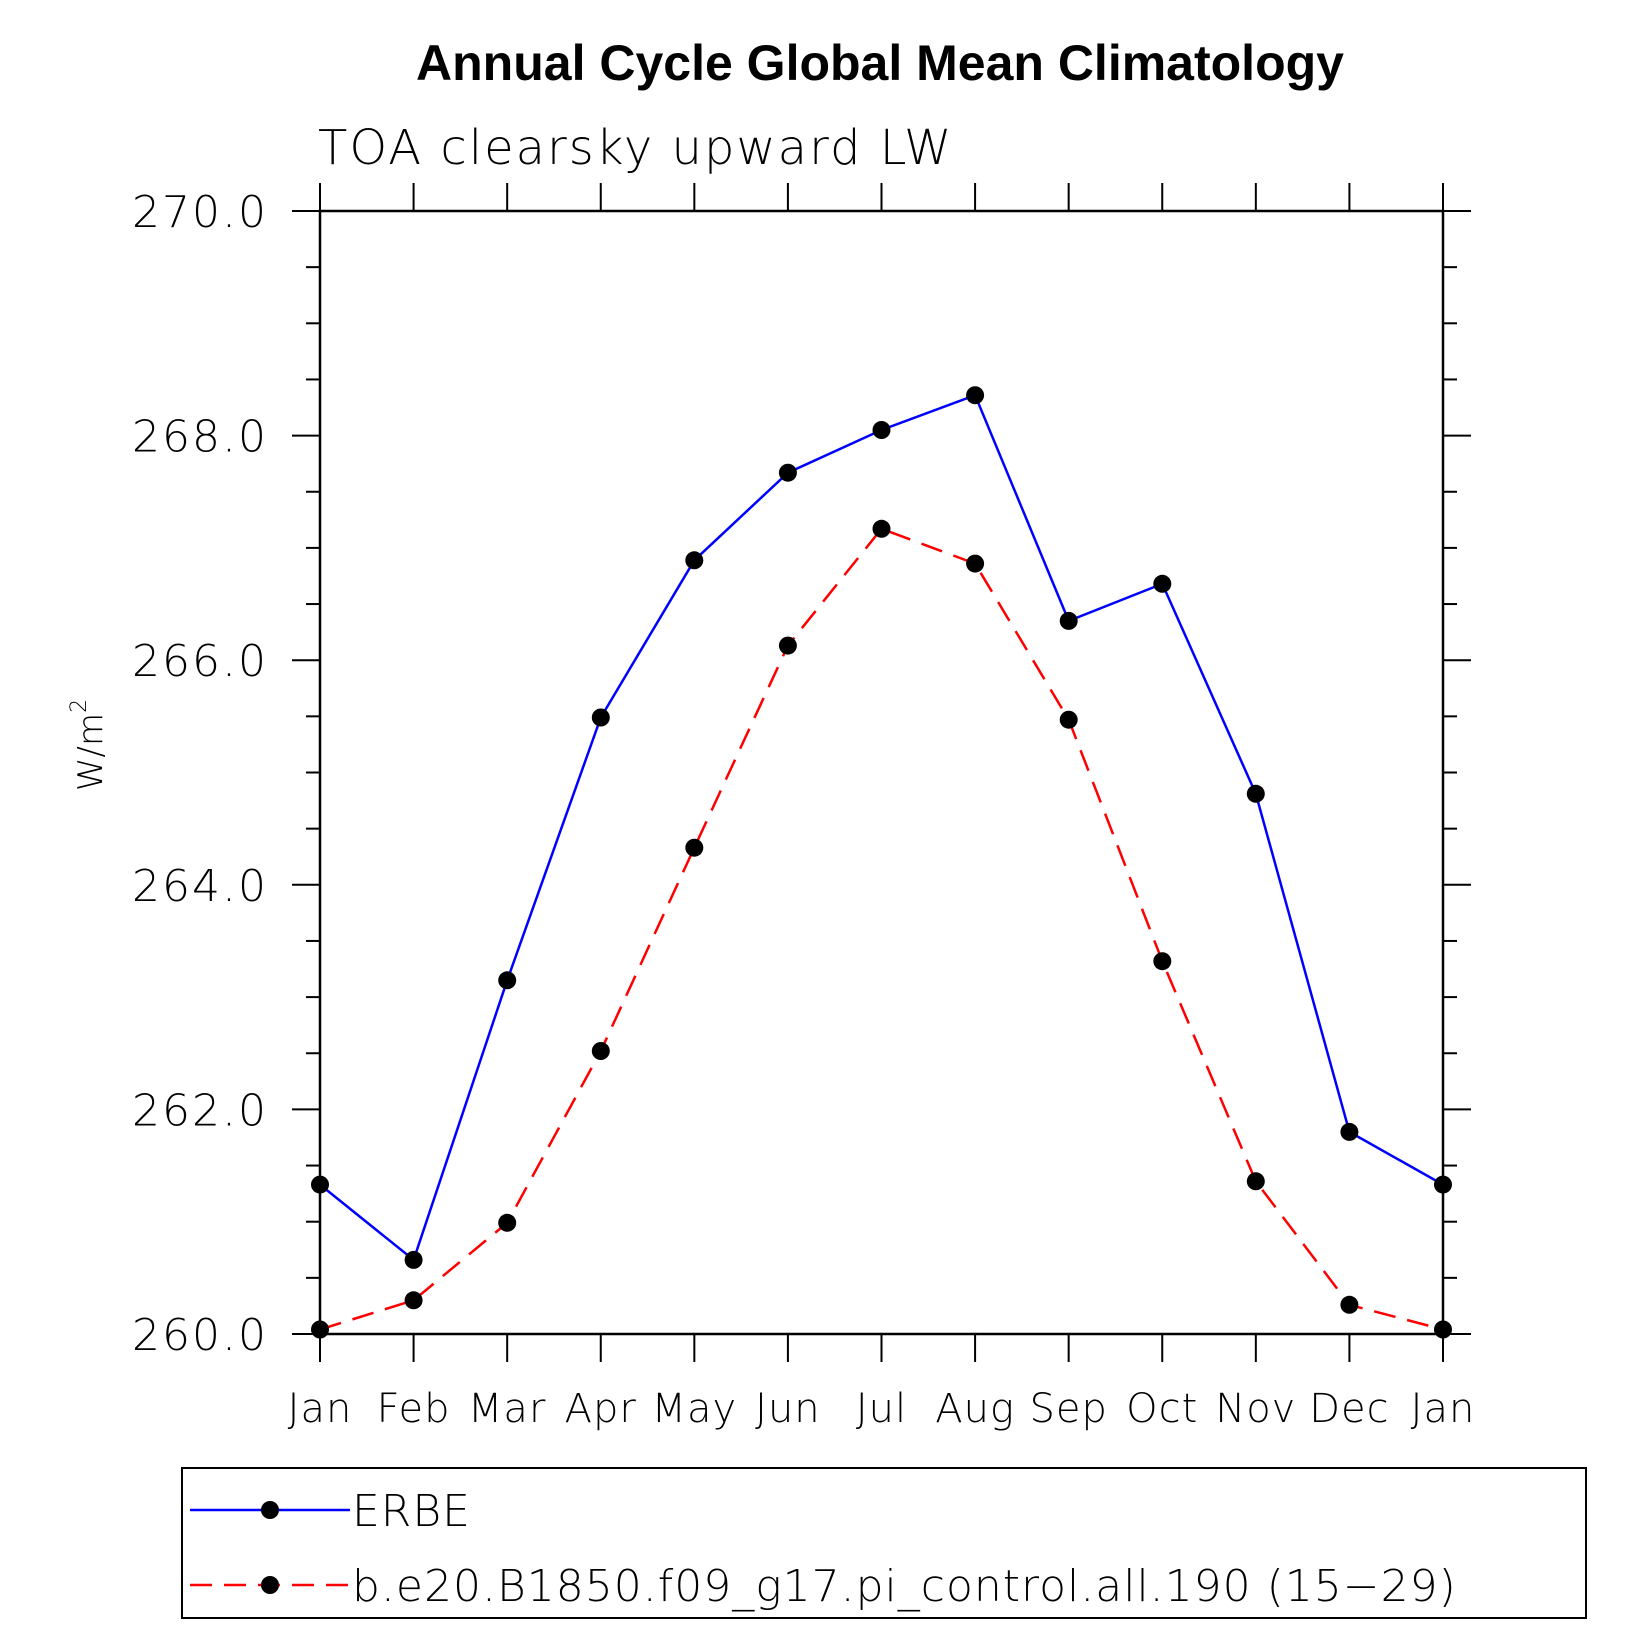  Describe the element at coordinates (1443, 1409) in the screenshot. I see `x-tick-label-12: Jan` at that location.